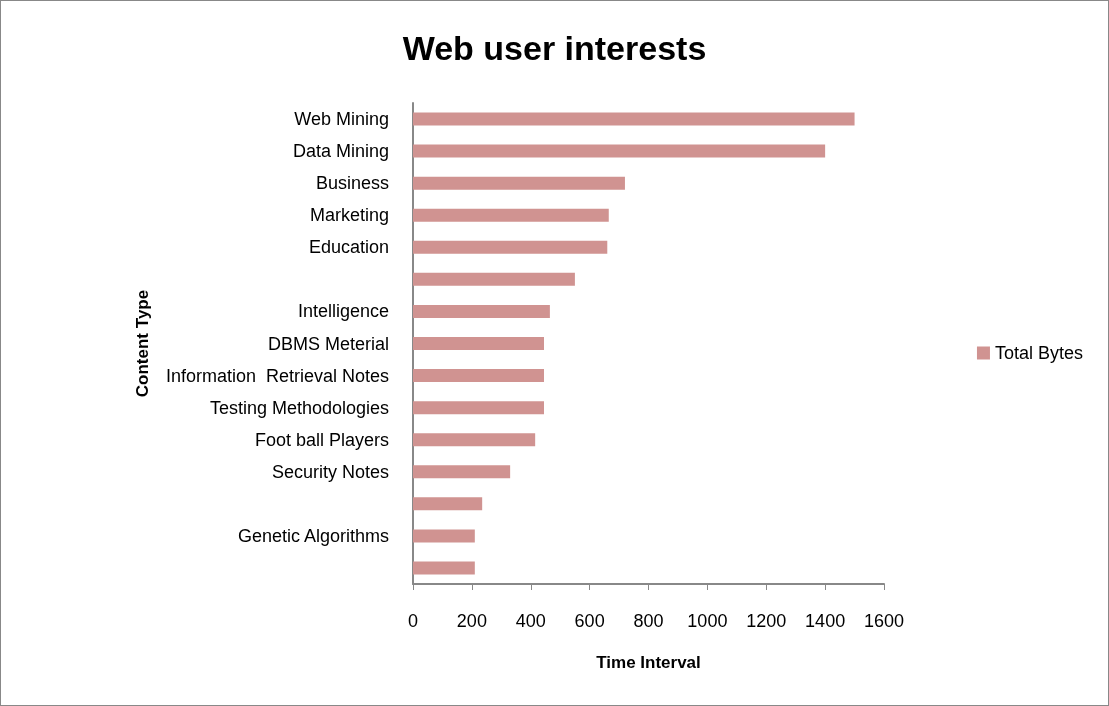  What do you see at coordinates (142, 343) in the screenshot?
I see `y-axis-title: Content Type` at bounding box center [142, 343].